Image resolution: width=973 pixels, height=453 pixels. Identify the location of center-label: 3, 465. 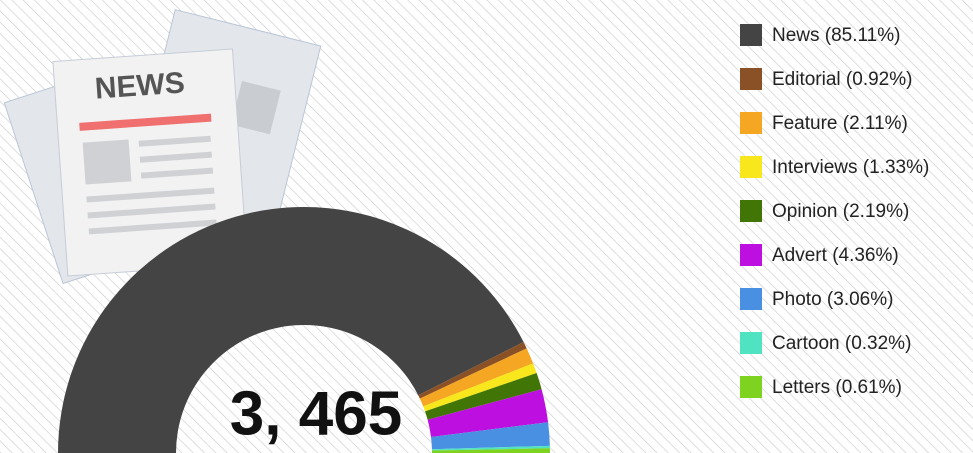
(316, 413).